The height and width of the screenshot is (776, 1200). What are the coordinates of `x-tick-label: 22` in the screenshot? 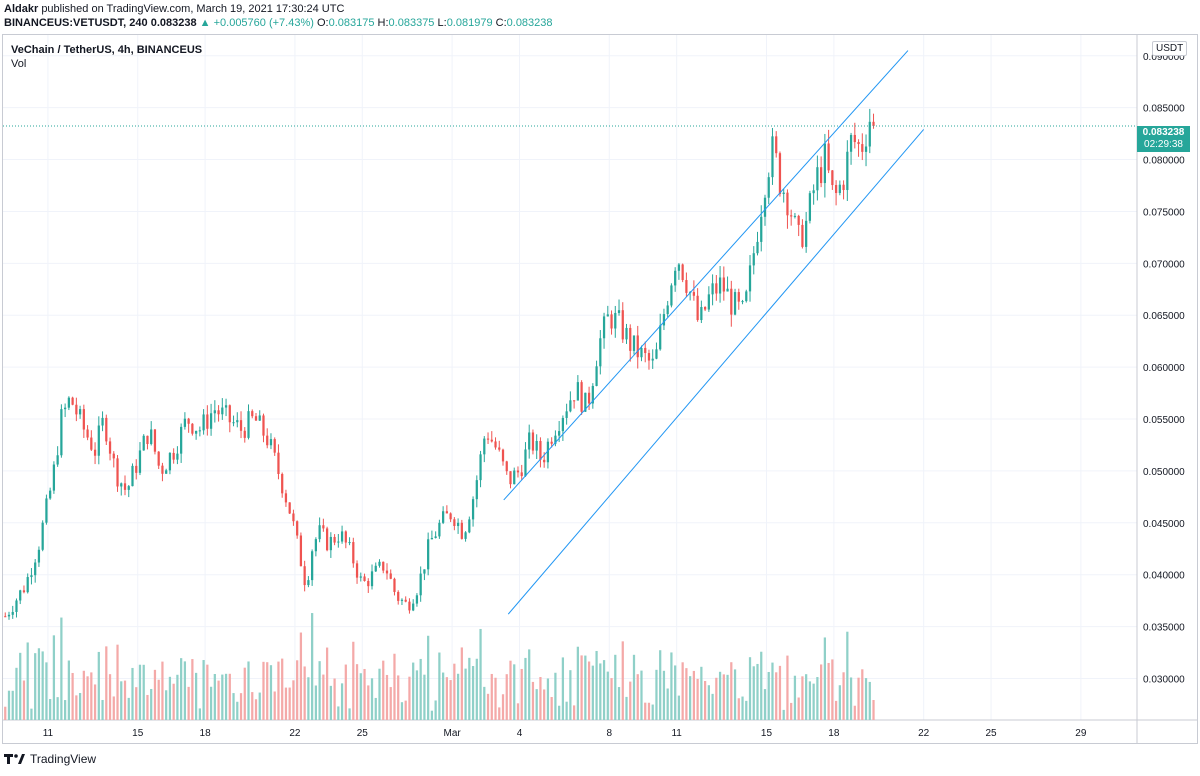 It's located at (924, 733).